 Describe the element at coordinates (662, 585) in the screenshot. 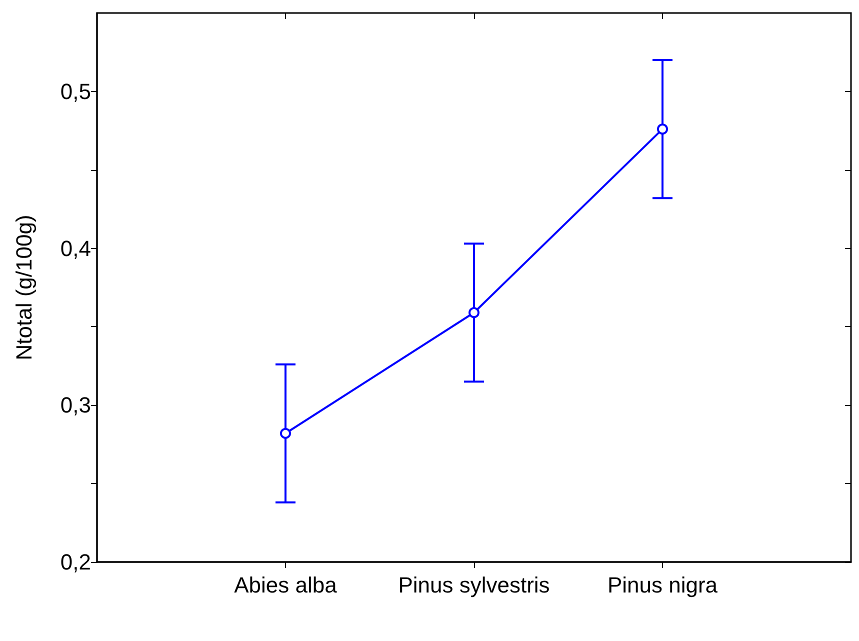

I see `x-tick-label: Pinus nigra` at that location.